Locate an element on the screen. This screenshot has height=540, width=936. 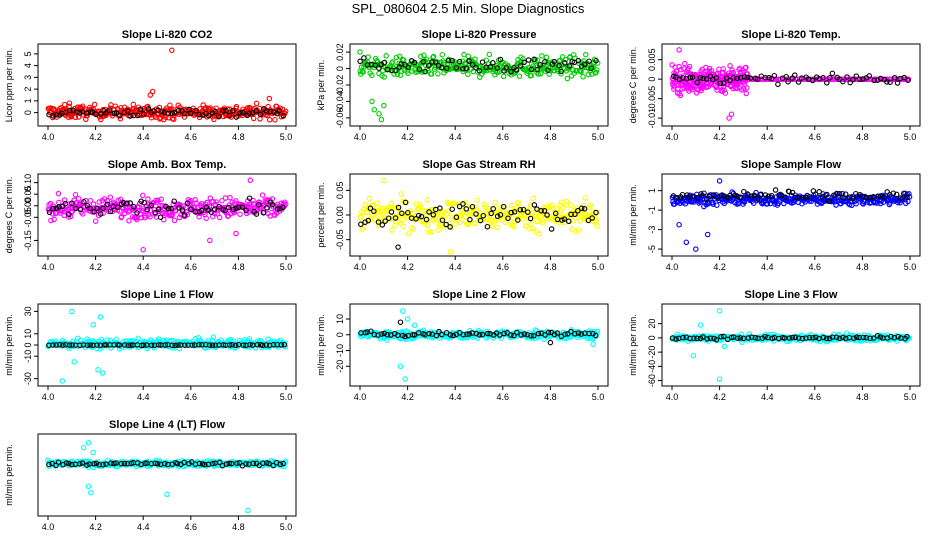
y-tick-label: -0.06 is located at coordinates (340, 118).